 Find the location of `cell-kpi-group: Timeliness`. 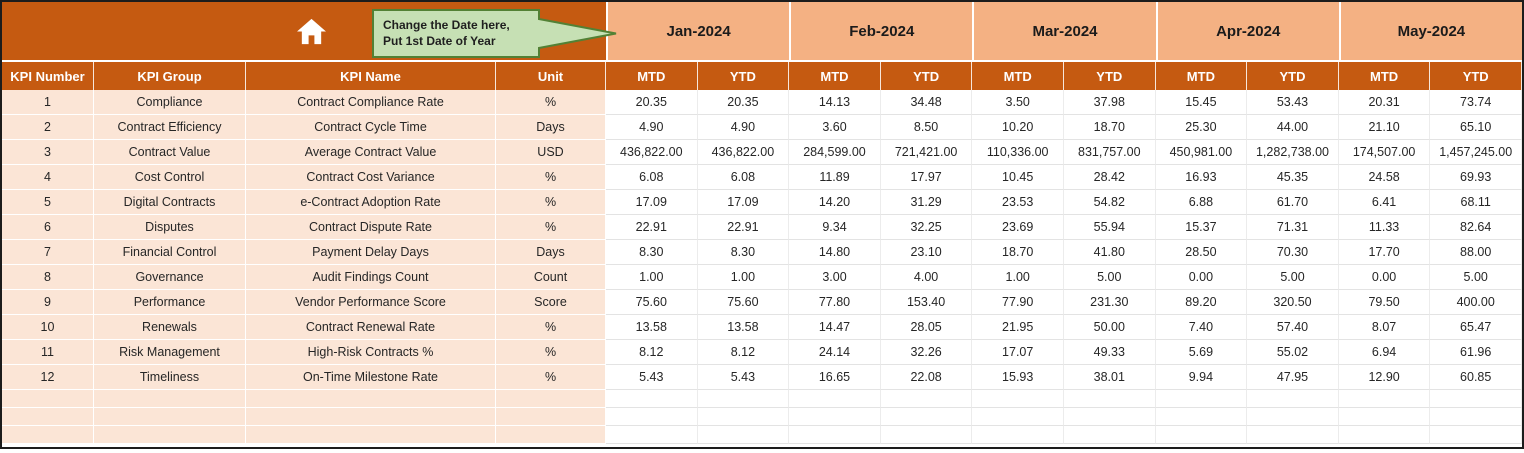

cell-kpi-group: Timeliness is located at coordinates (170, 377).